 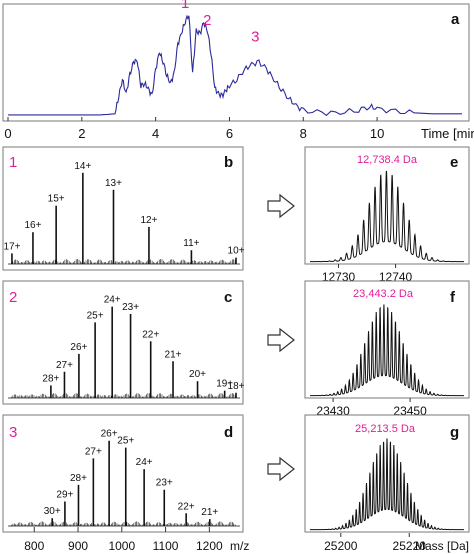 I want to click on charge-label: 14+, so click(x=82, y=166).